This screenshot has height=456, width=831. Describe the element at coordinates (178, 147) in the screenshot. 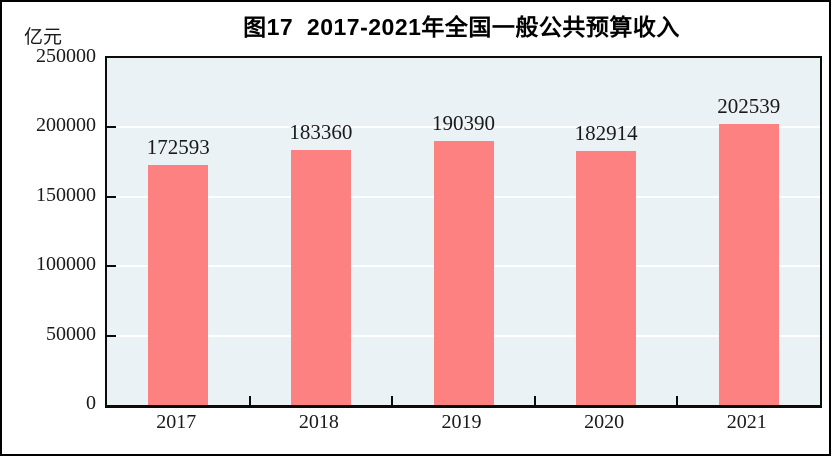

I see `bar-value-label: 172593` at that location.